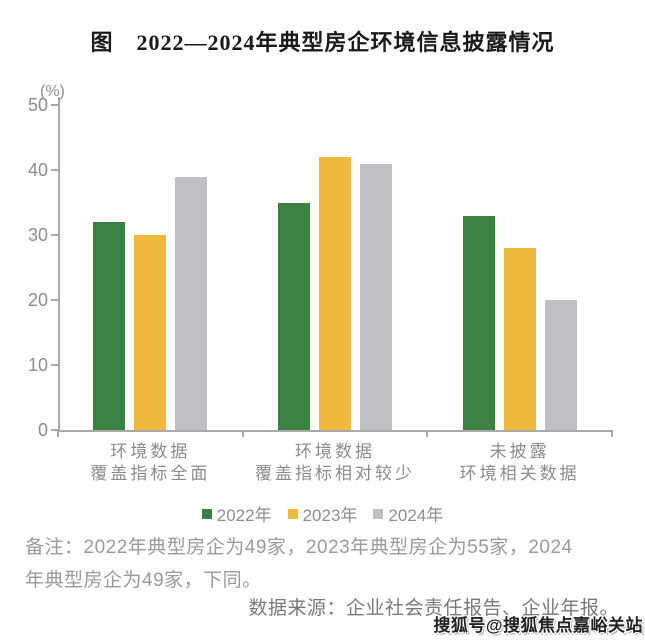 The width and height of the screenshot is (645, 641). I want to click on x-axis-line, so click(335, 431).